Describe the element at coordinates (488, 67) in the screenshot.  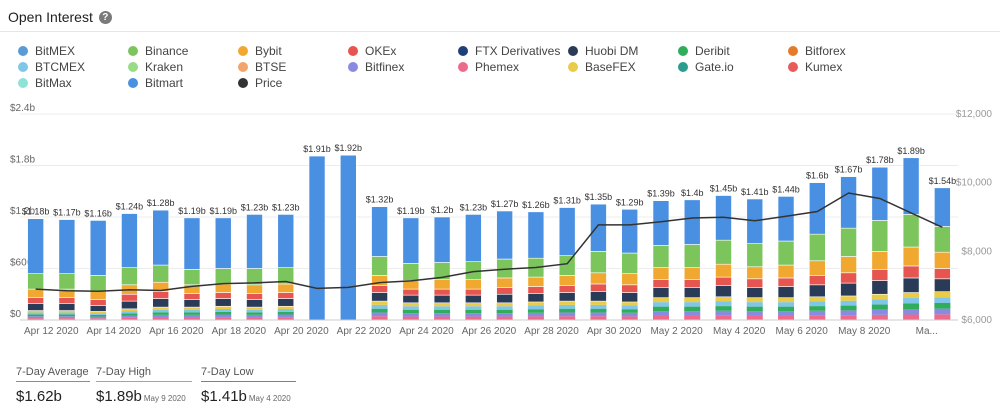
I see `legend-item-phemex: Phemex` at that location.